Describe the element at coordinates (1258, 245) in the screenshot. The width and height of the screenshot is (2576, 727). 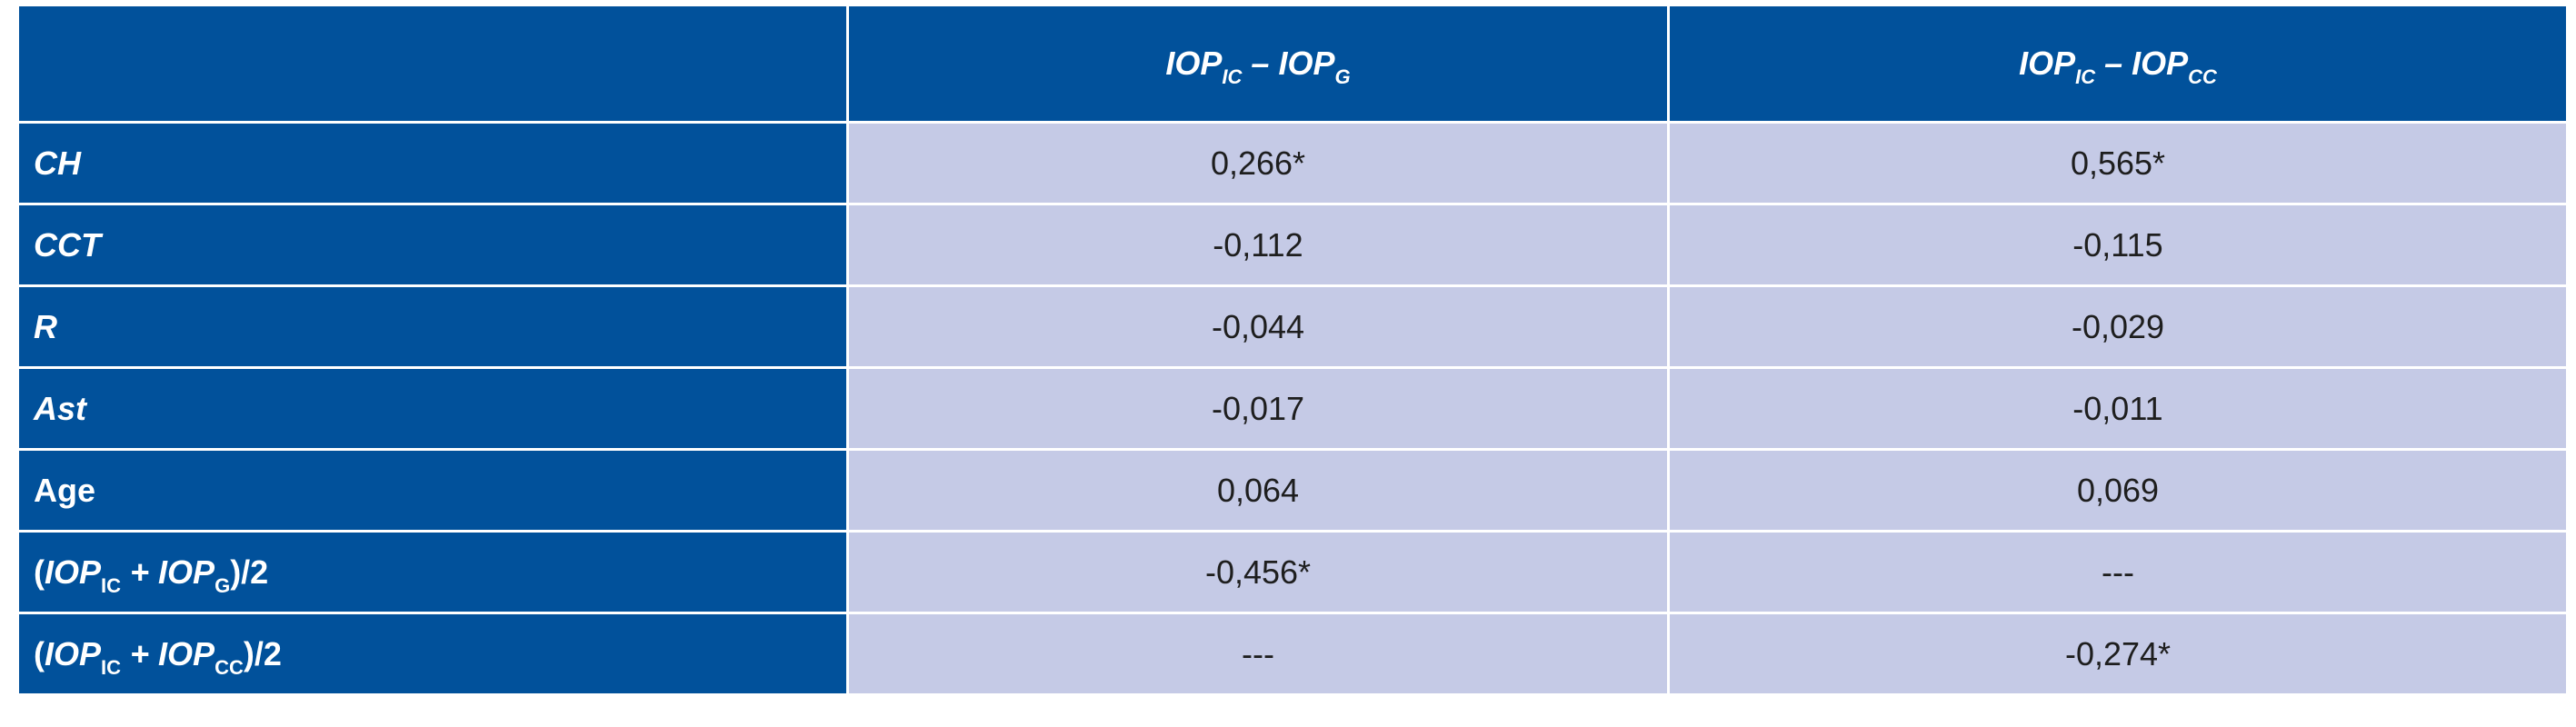
I see `value-cell: -0,112` at that location.